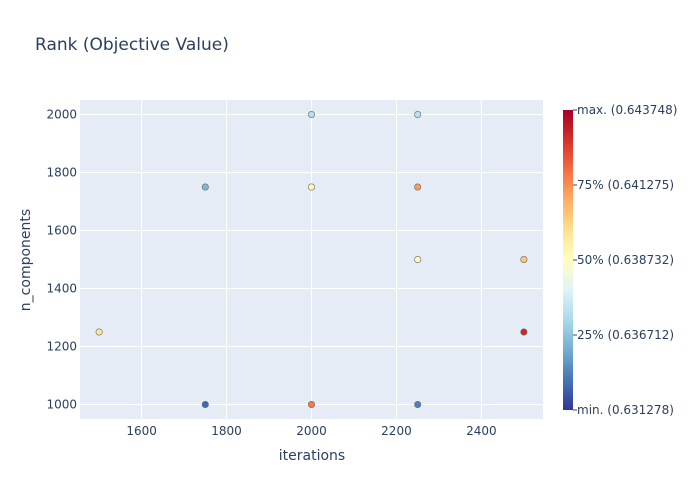 This screenshot has height=504, width=700. Describe the element at coordinates (141, 431) in the screenshot. I see `x-tick-label: 1600` at that location.